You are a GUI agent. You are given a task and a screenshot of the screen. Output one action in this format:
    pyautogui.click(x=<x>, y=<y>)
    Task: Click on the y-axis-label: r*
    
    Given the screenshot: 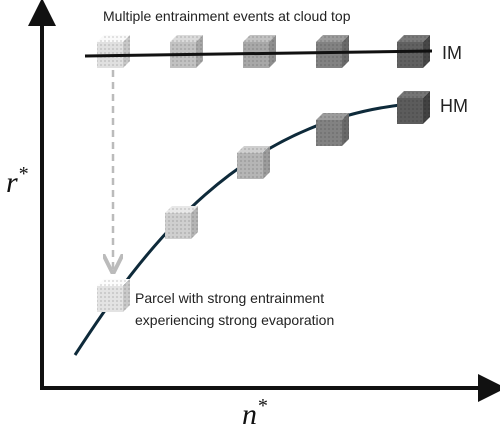 What is the action you would take?
    pyautogui.click(x=17, y=181)
    